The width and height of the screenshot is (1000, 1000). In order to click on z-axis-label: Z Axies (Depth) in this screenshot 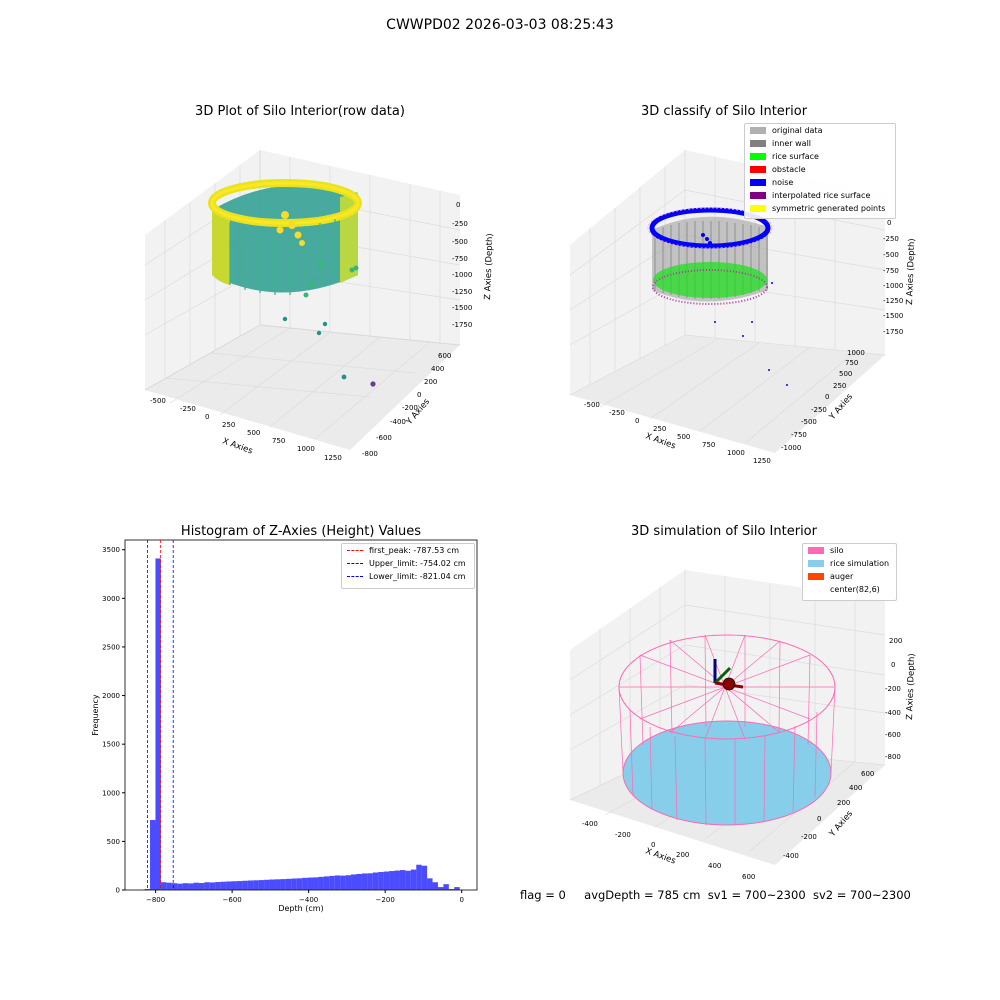, I will do `click(489, 266)`.